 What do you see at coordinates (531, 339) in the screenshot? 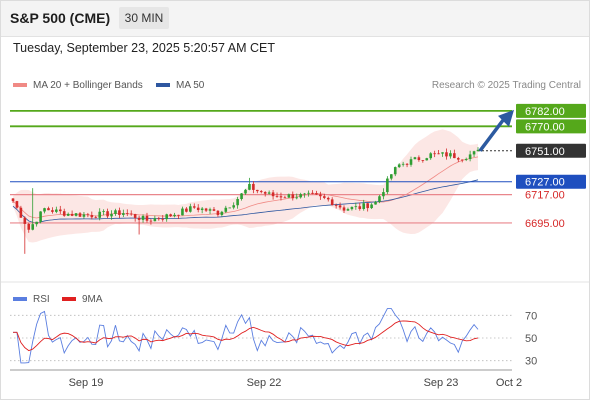
I see `rsi-tick-50: 50` at bounding box center [531, 339].